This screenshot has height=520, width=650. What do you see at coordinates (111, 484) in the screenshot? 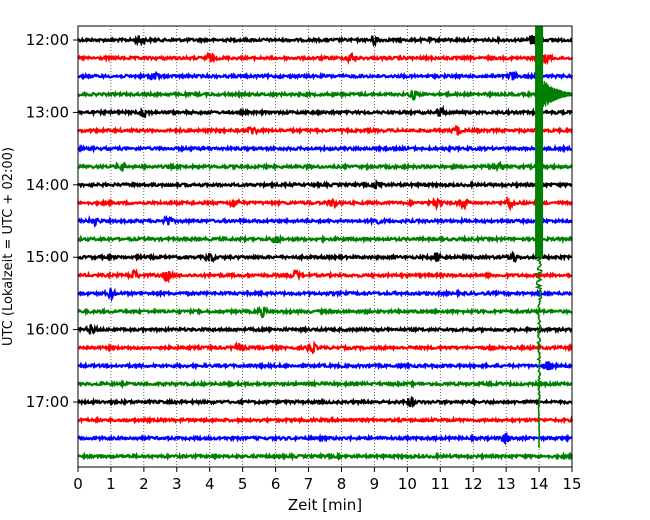
I see `x-tick-label: 1` at bounding box center [111, 484].